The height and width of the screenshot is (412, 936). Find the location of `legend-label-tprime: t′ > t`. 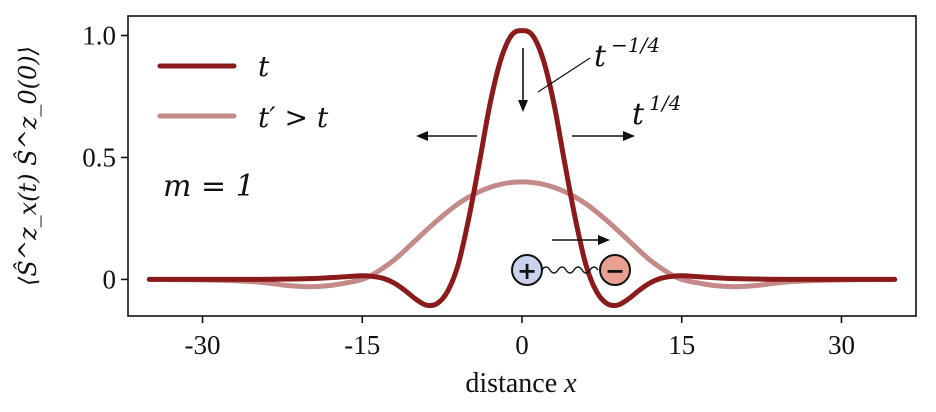

legend-label-tprime: t′ > t is located at coordinates (293, 117).